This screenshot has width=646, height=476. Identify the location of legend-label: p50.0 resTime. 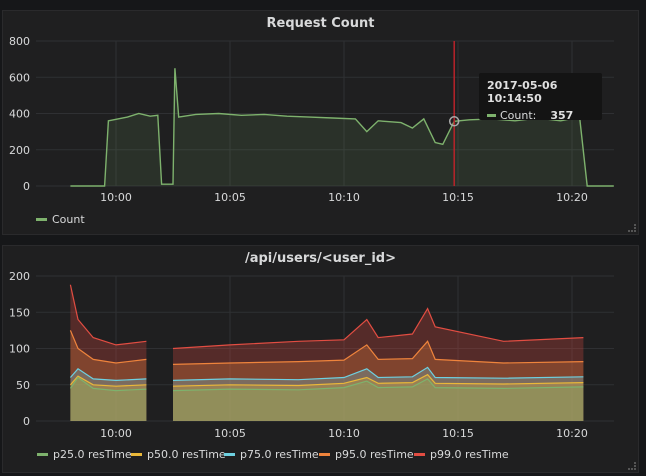
(186, 454).